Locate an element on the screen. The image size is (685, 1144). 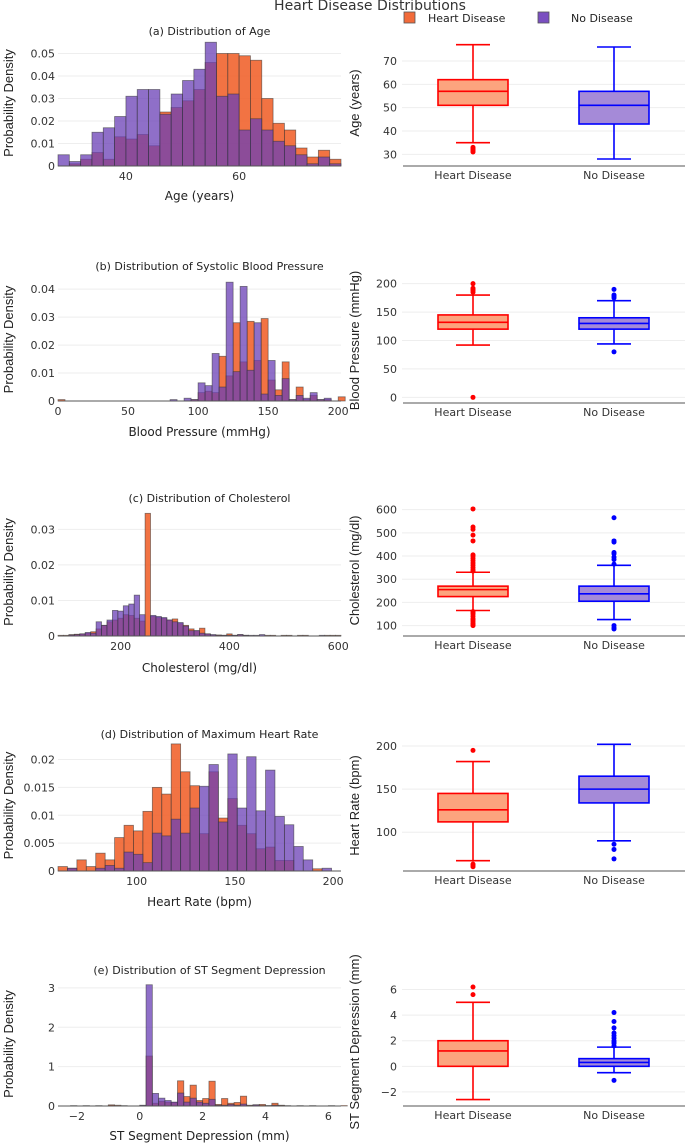
y-tick-label: 100 is located at coordinates (386, 626).